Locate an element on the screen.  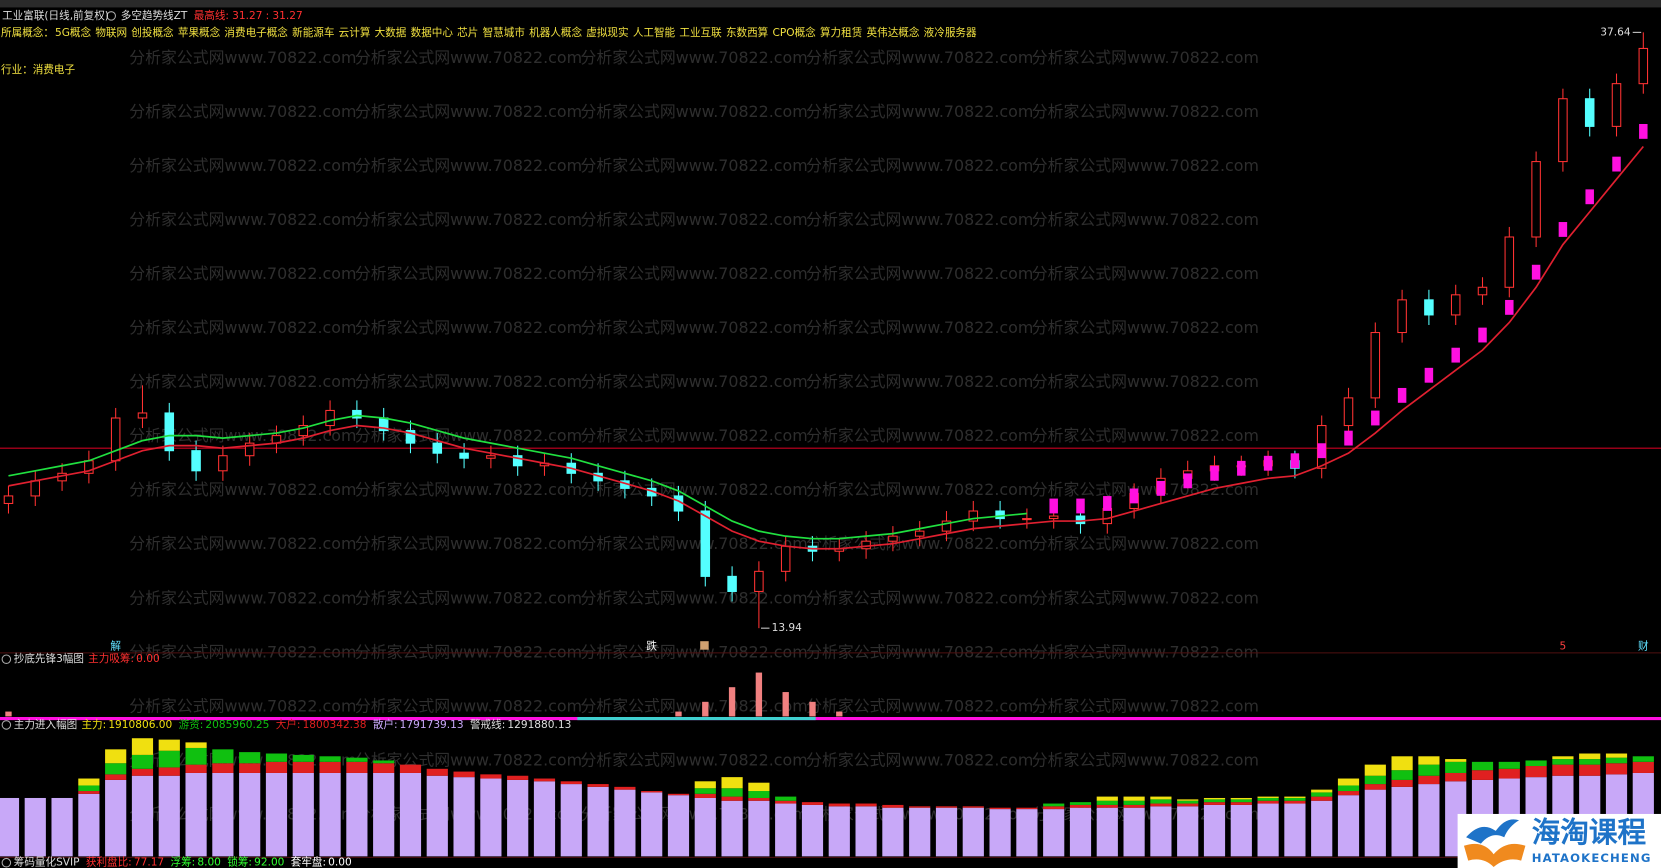
logo-subtitle: HATAOKECHENG is located at coordinates (1591, 858).